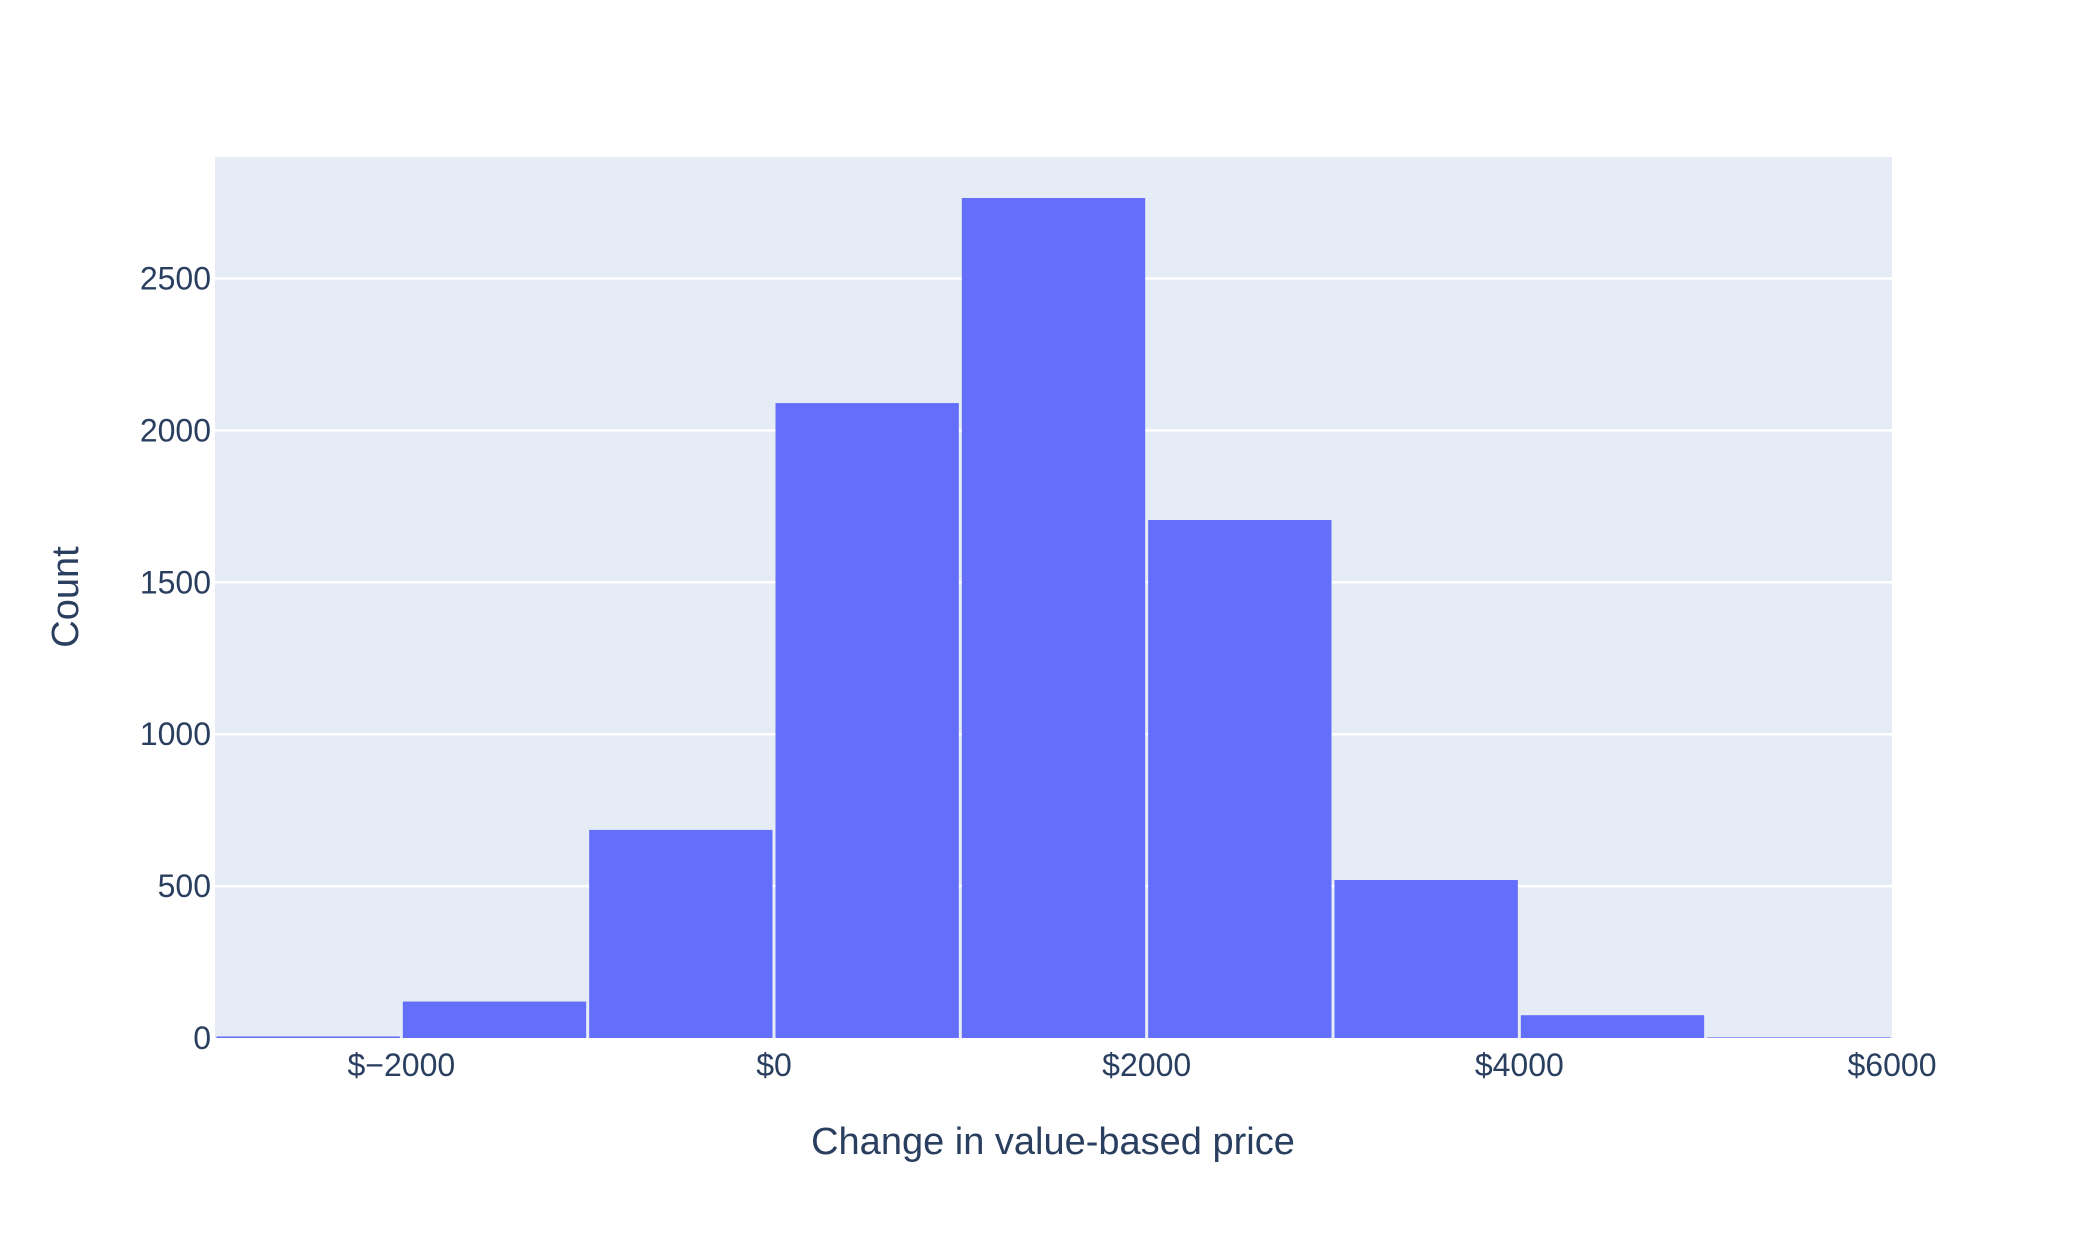 The width and height of the screenshot is (2094, 1244). I want to click on y-tick-label: 0, so click(202, 1038).